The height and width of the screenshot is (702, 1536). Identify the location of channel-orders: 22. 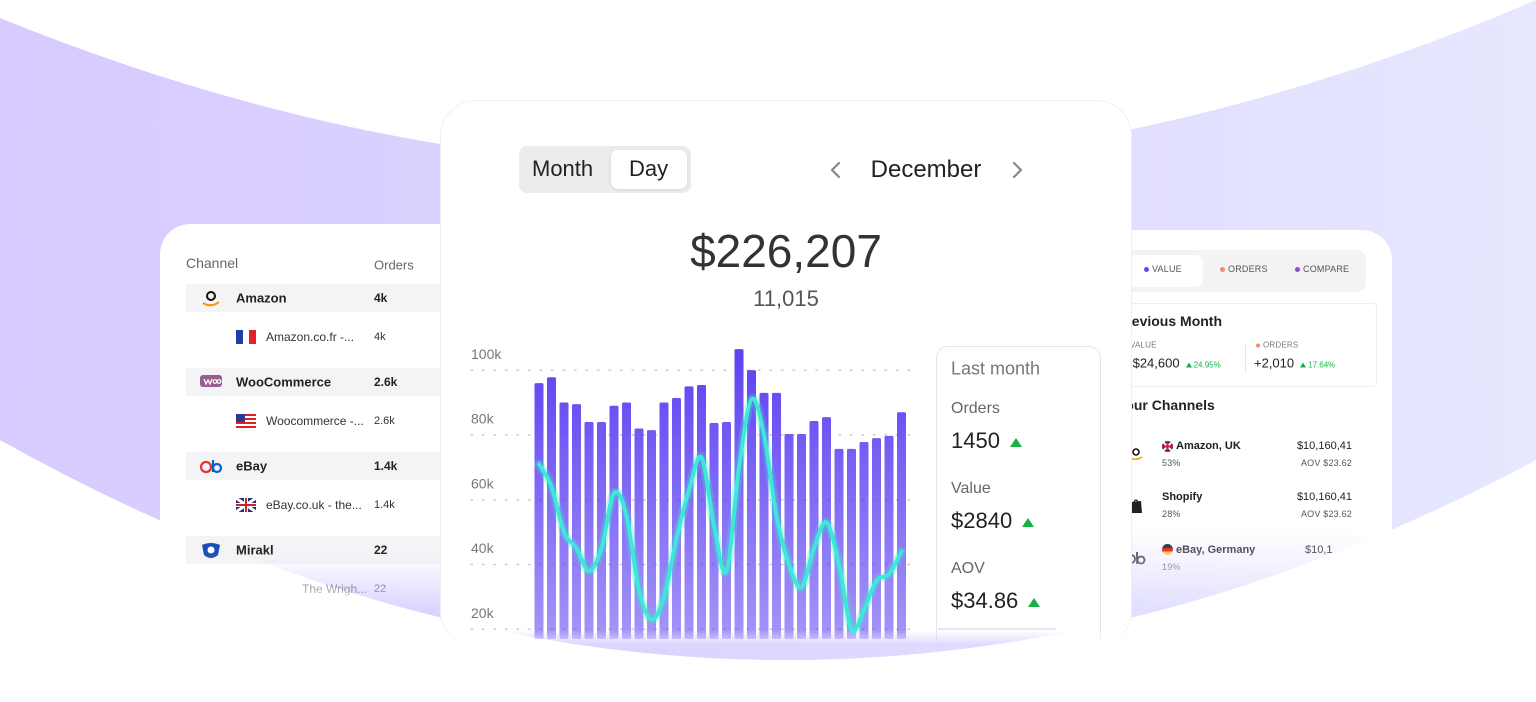
(381, 550).